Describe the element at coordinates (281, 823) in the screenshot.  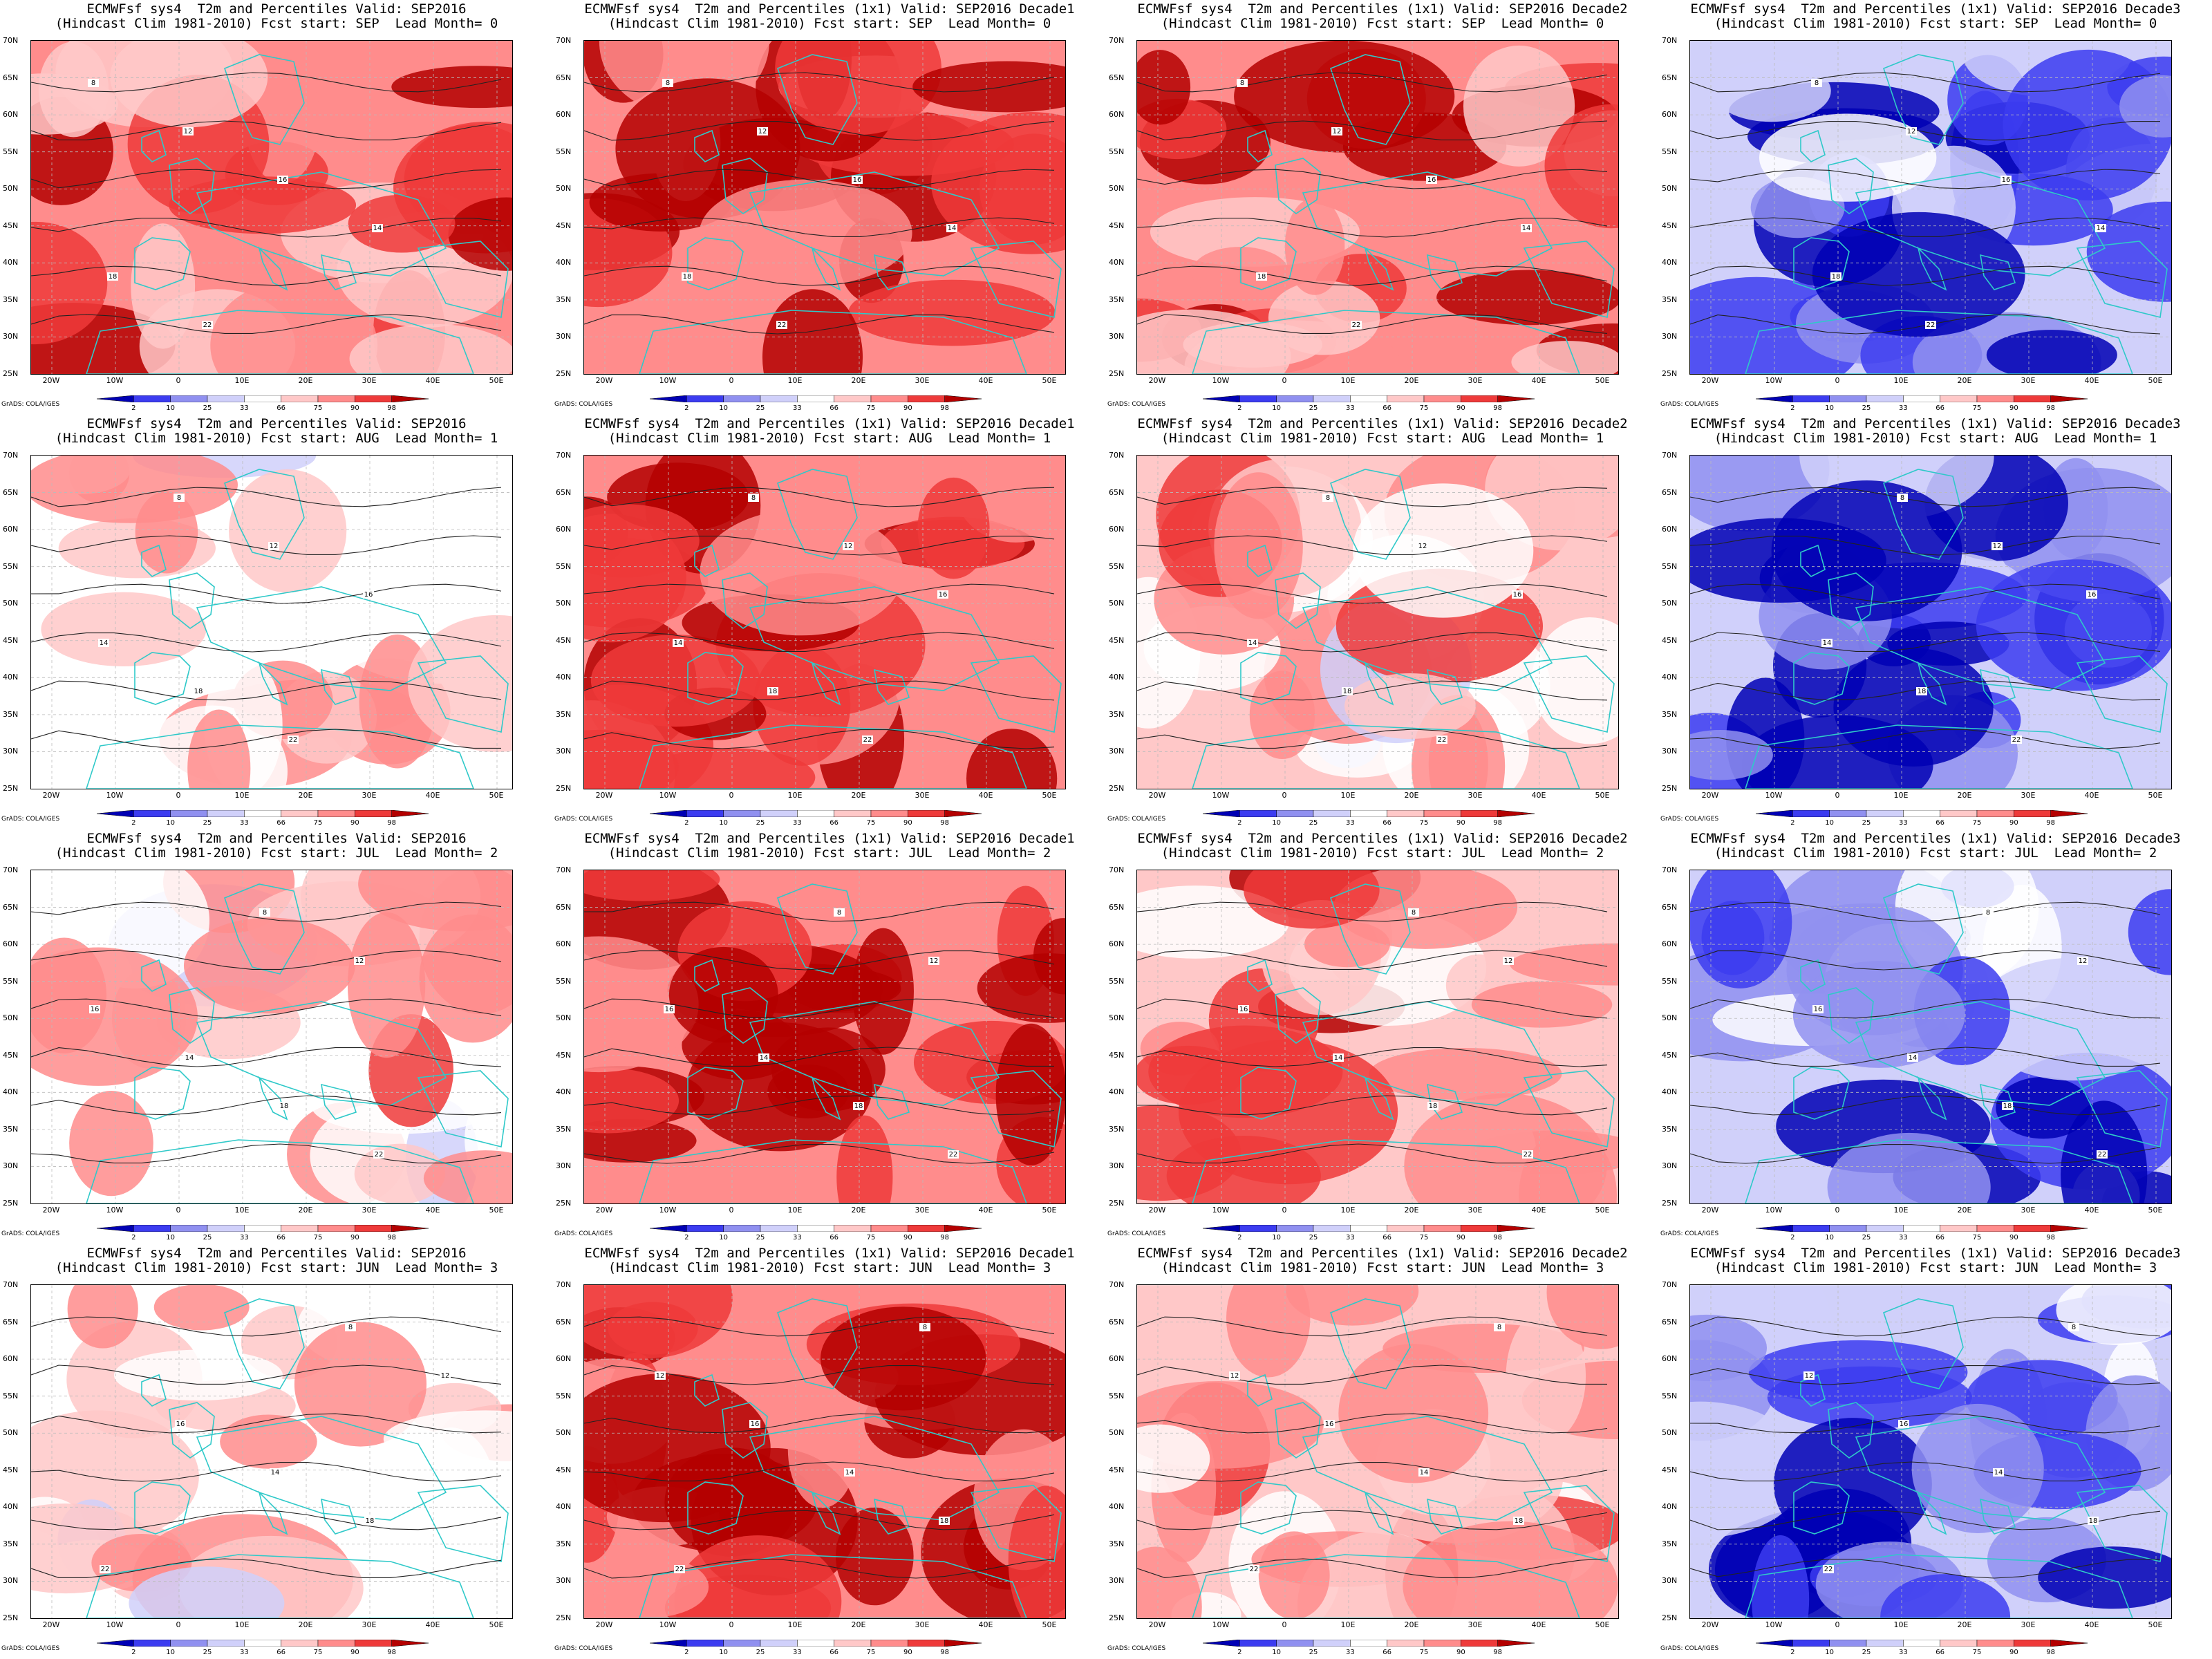
I see `colorbar-tick-label: 66` at that location.